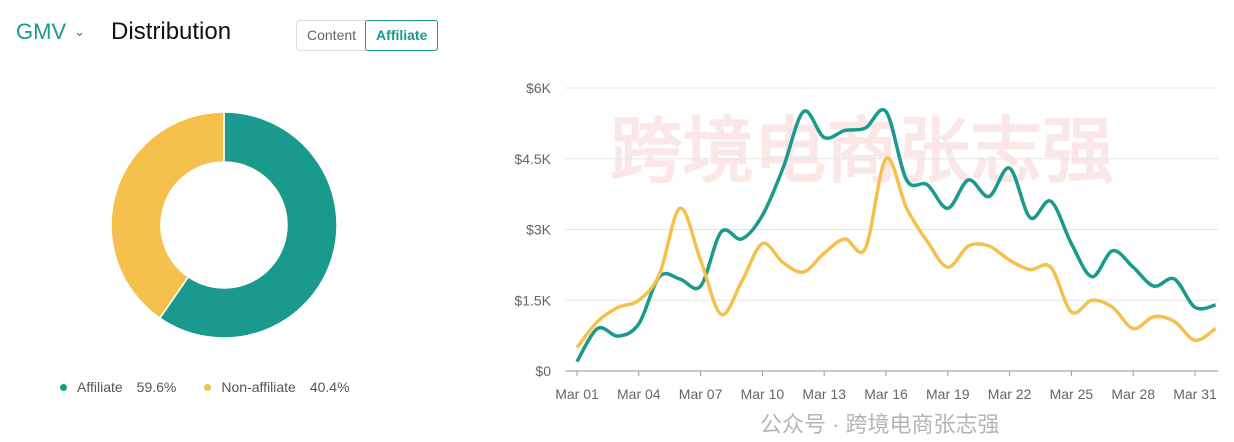  I want to click on legend-non-affiliate: Non-affiliate 40.4%, so click(277, 387).